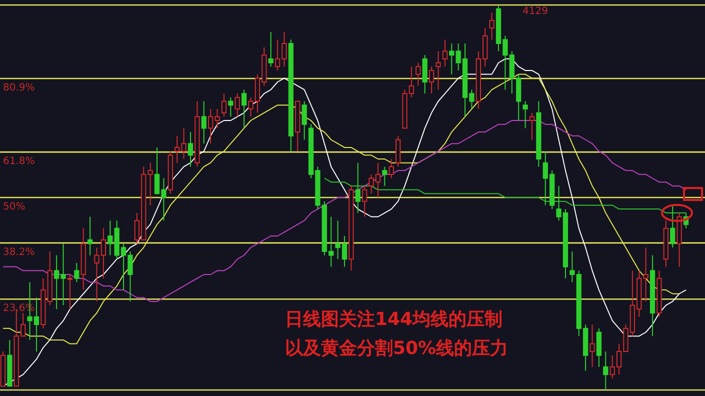  What do you see at coordinates (14, 207) in the screenshot?
I see `ref-line-label: 50%` at bounding box center [14, 207].